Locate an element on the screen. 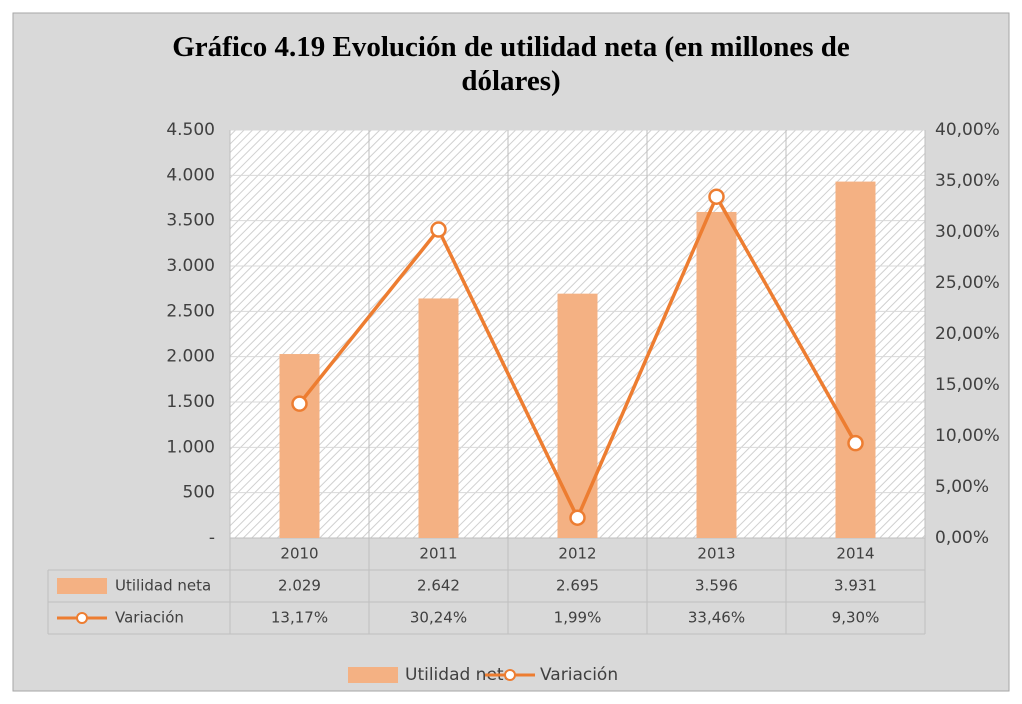  x-tick-label: 2013 is located at coordinates (716, 554).